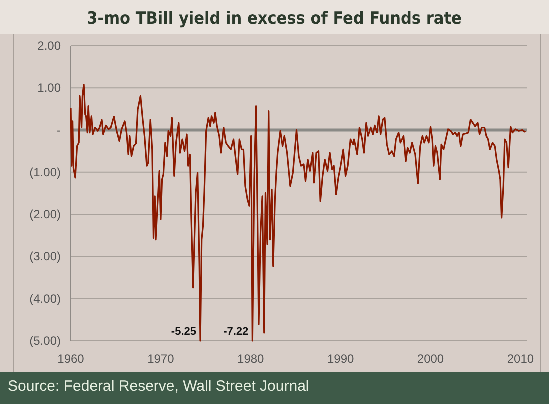 The height and width of the screenshot is (404, 549). Describe the element at coordinates (430, 359) in the screenshot. I see `x-tick-label: 2000` at that location.